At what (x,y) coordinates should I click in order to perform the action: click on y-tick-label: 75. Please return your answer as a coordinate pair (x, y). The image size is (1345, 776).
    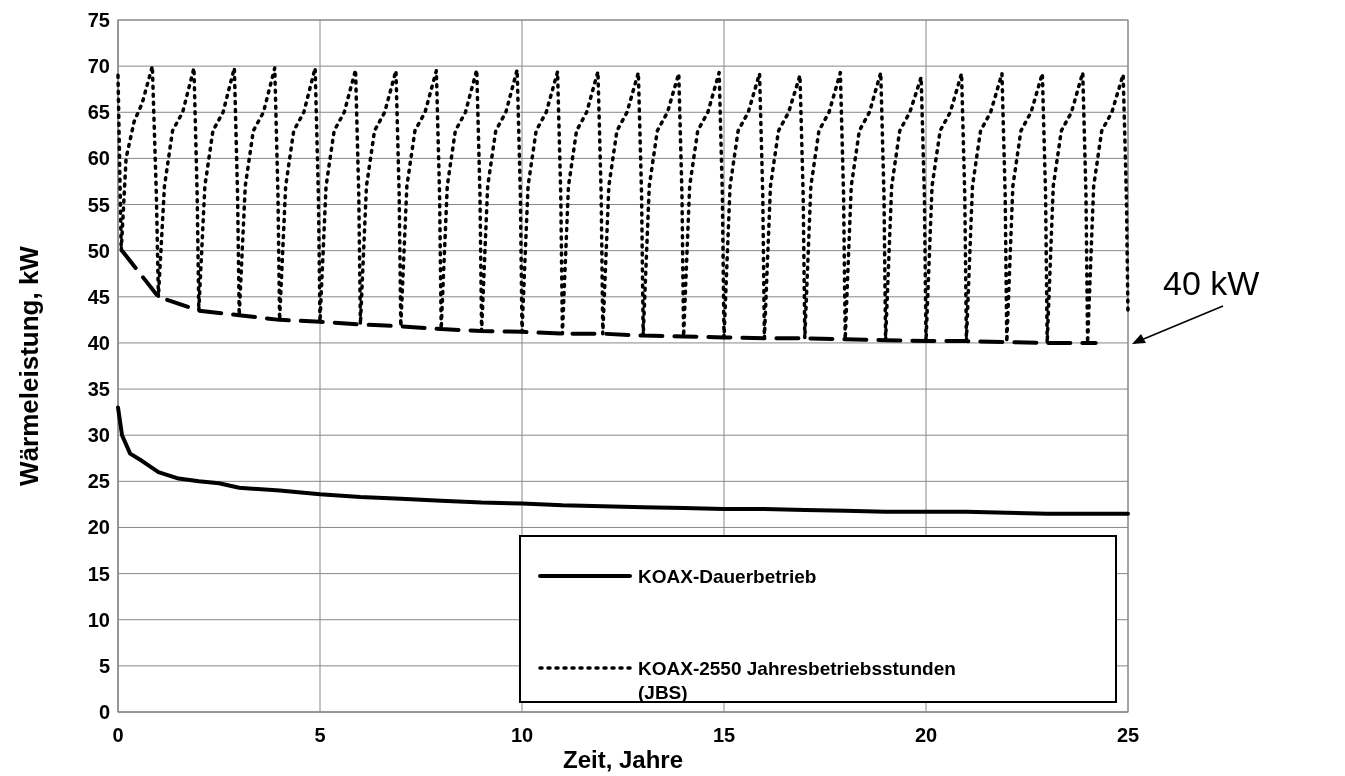
    Looking at the image, I should click on (98, 20).